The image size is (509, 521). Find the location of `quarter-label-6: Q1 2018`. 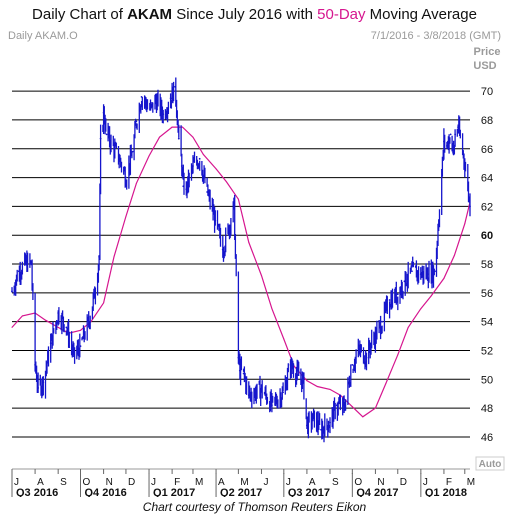

quarter-label-6: Q1 2018 is located at coordinates (446, 492).